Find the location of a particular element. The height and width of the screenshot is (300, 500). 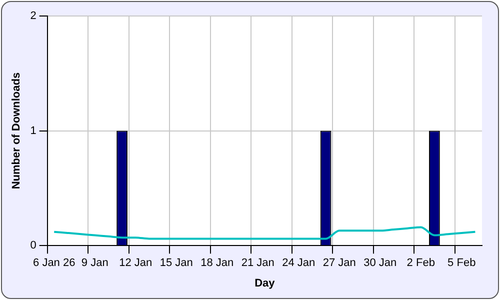

y-tick-label: 0 is located at coordinates (33, 246).